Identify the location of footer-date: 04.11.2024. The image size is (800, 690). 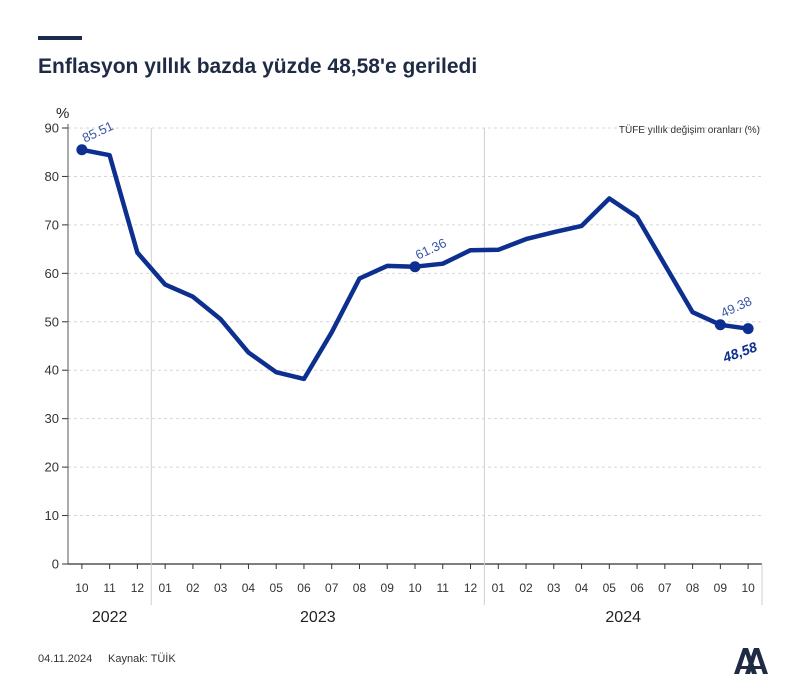
(65, 659).